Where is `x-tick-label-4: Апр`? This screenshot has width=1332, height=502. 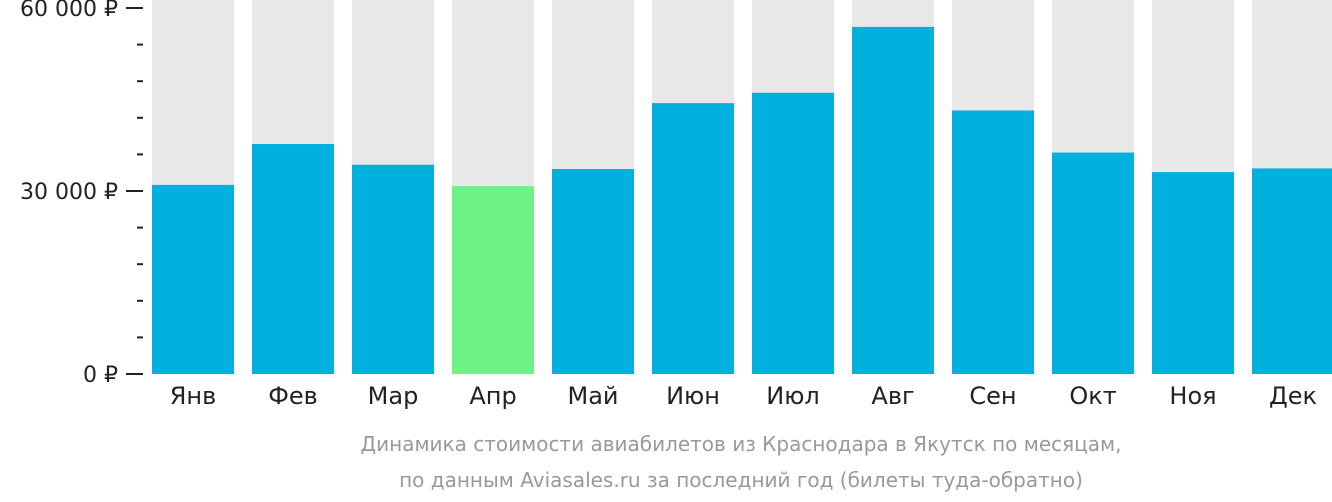
x-tick-label-4: Апр is located at coordinates (492, 396).